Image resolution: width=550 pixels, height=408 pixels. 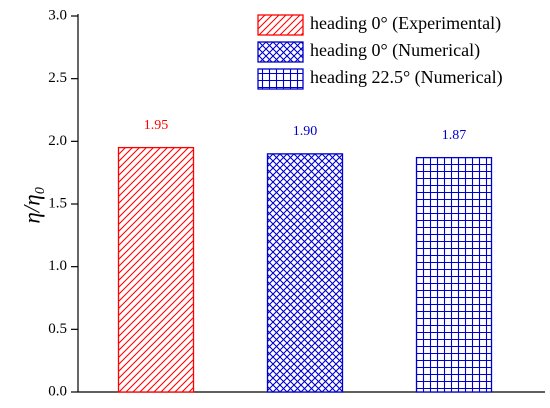 I want to click on value-label: 1.87, so click(x=454, y=135).